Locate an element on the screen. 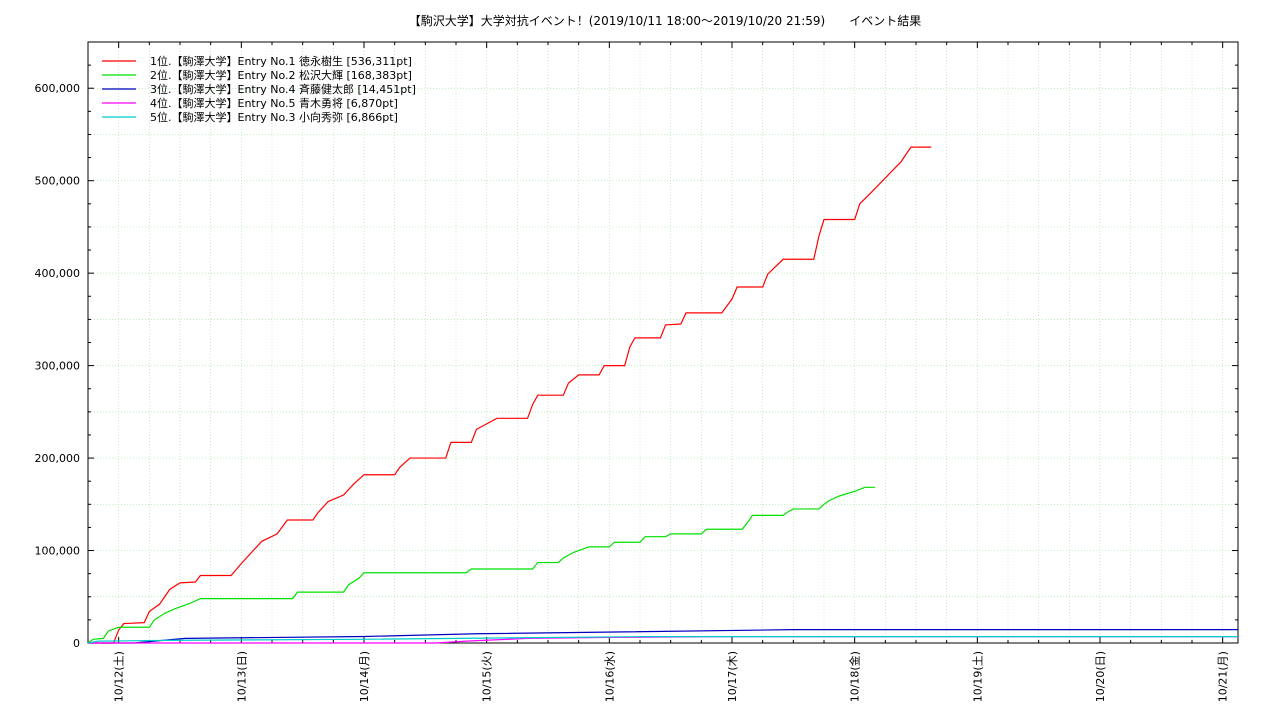 The height and width of the screenshot is (720, 1280). y-tick-label: 100,000 is located at coordinates (58, 551).